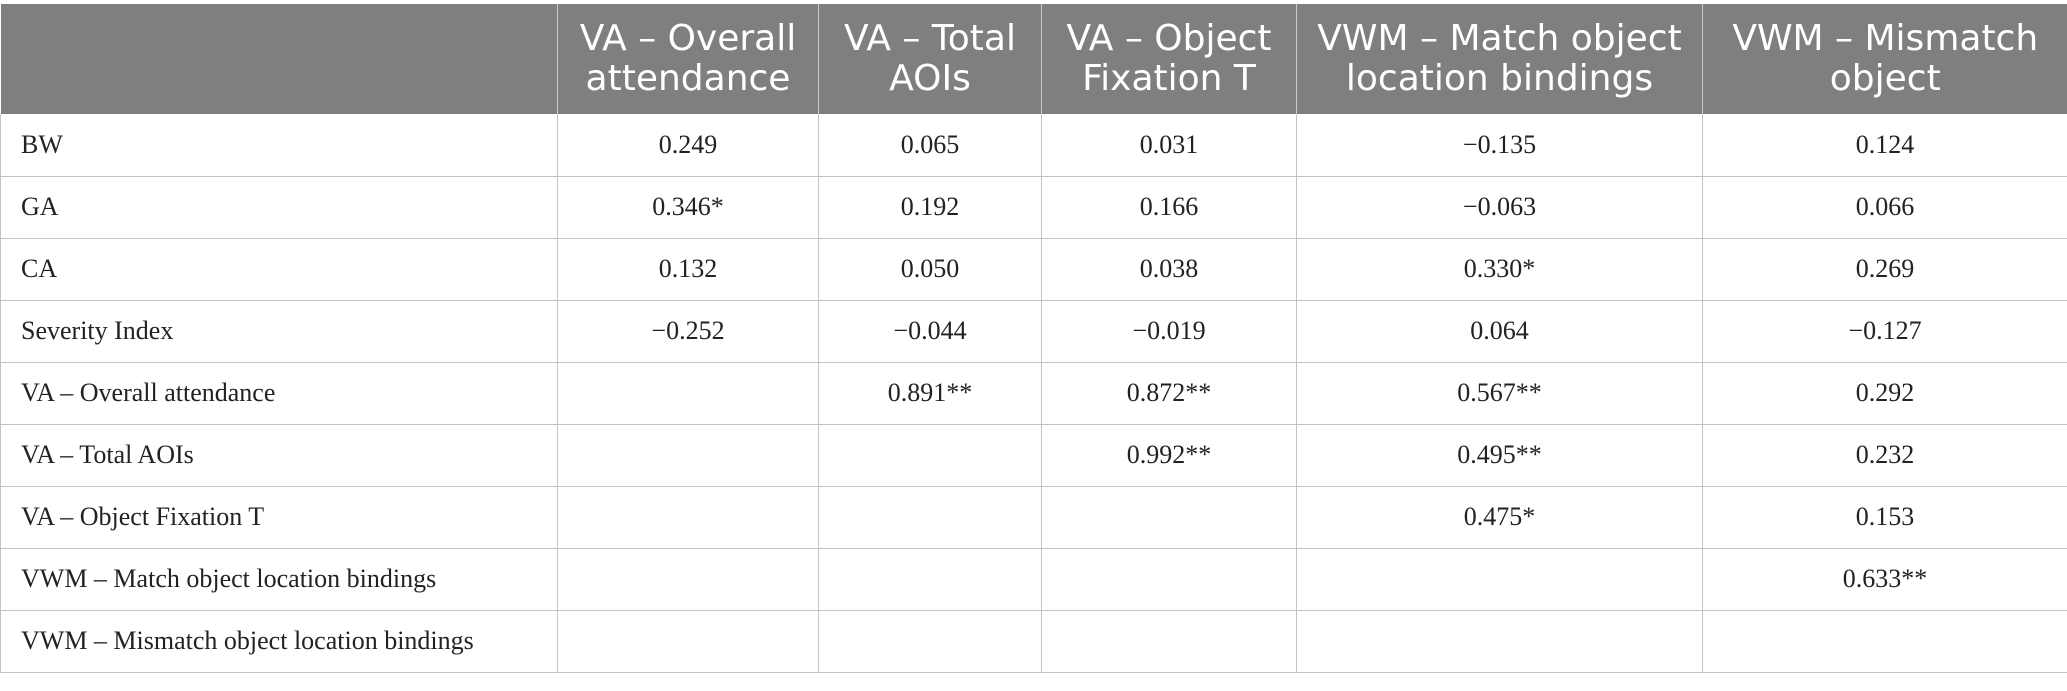 The width and height of the screenshot is (2067, 691). Describe the element at coordinates (1499, 145) in the screenshot. I see `value-cell: −0.135` at that location.